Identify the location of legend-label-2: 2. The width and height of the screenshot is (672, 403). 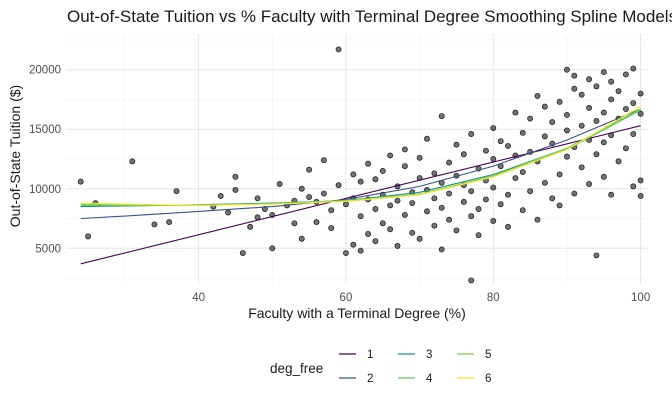
(370, 379).